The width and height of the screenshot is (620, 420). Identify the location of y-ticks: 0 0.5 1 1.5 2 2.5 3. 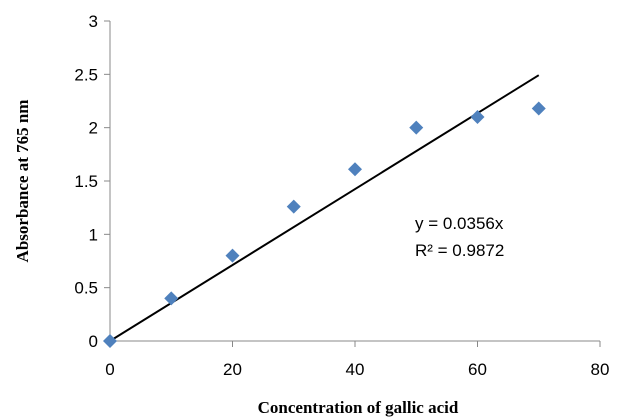
(92, 181).